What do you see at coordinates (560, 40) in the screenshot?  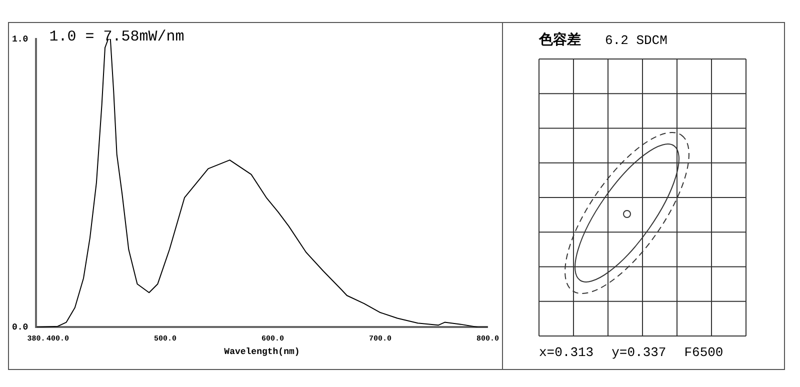 I see `text: 色容差` at bounding box center [560, 40].